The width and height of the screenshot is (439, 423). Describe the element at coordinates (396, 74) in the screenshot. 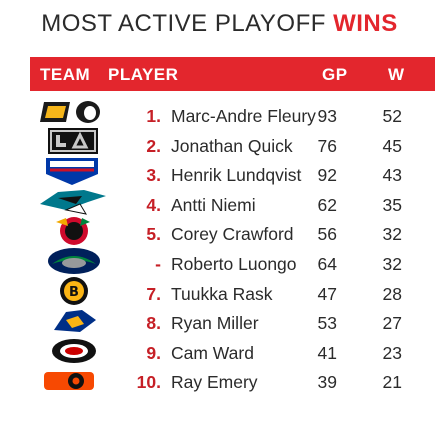

I see `header-w: W` at that location.